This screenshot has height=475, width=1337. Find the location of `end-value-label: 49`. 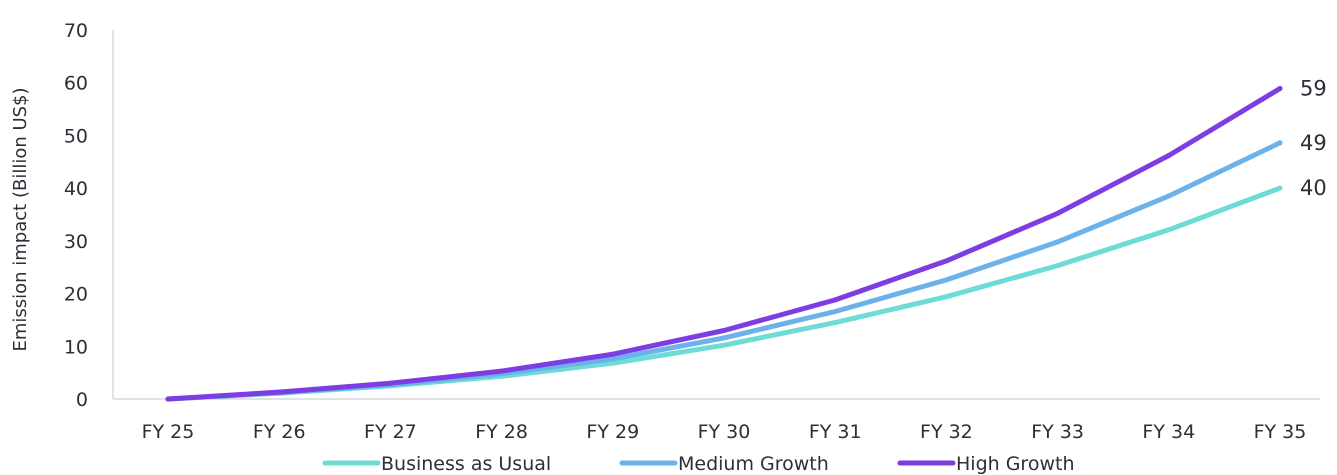

end-value-label: 49 is located at coordinates (1313, 143).